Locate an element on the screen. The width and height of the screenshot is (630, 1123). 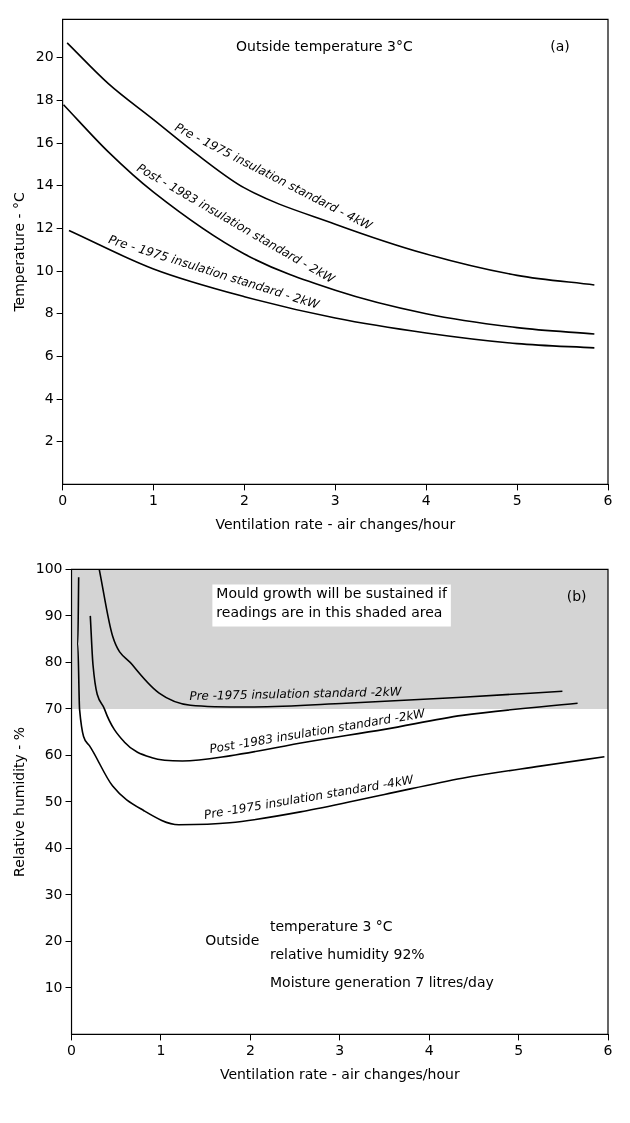
y-axis-title: Temperature - °C is located at coordinates (19, 252).